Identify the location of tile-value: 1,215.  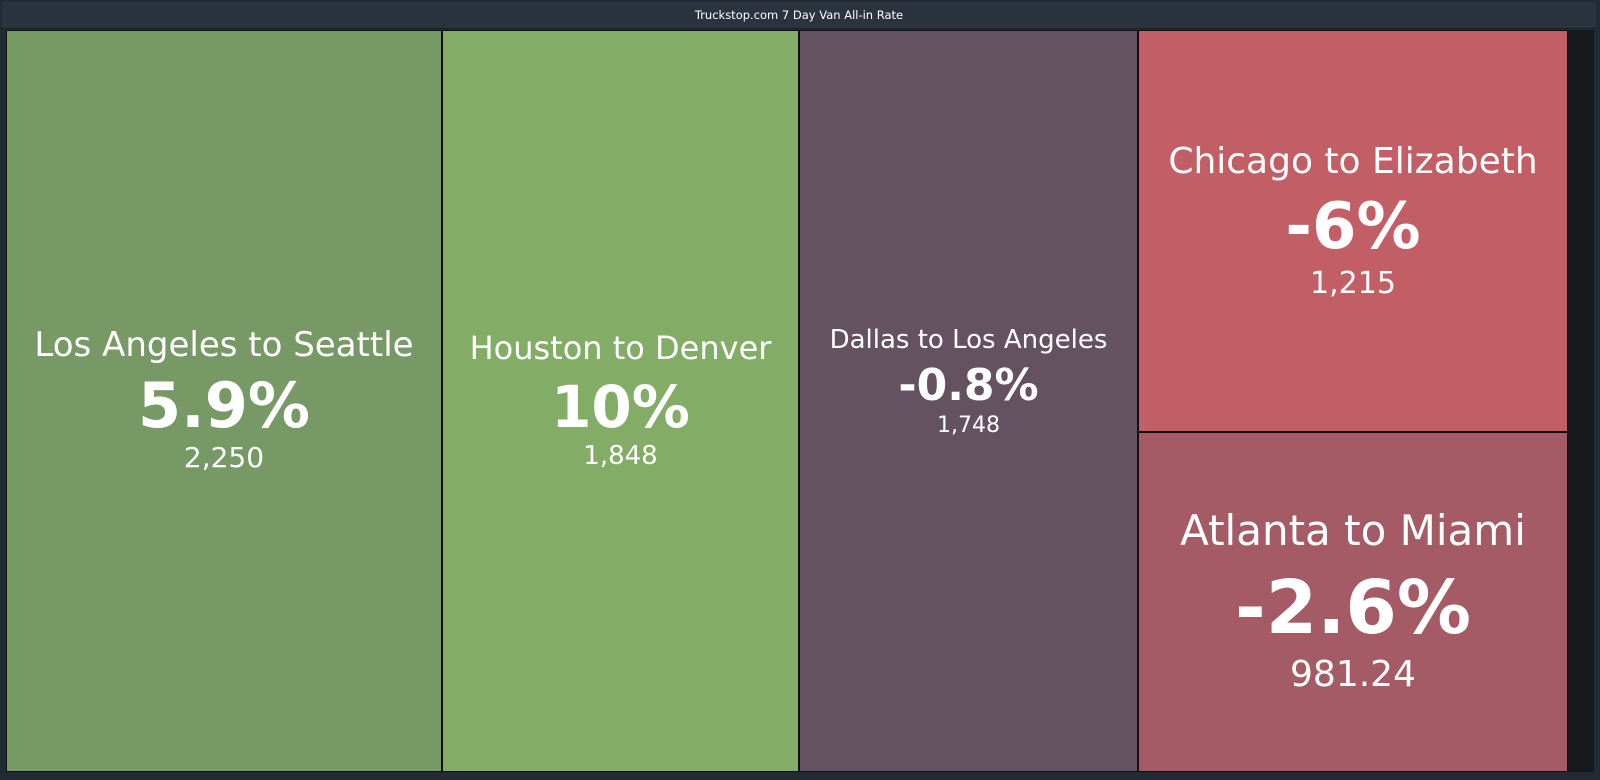
(1353, 283).